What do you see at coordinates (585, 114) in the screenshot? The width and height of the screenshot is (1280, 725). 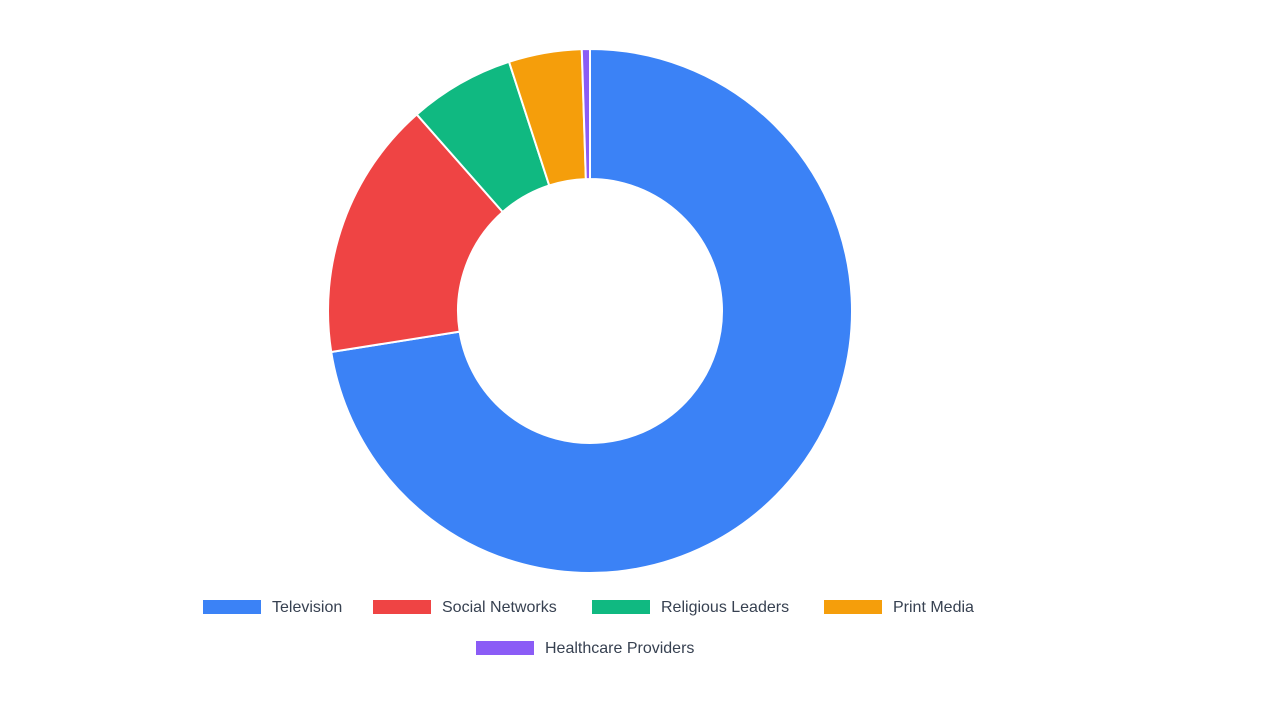 I see `slice-healthcare-providers` at bounding box center [585, 114].